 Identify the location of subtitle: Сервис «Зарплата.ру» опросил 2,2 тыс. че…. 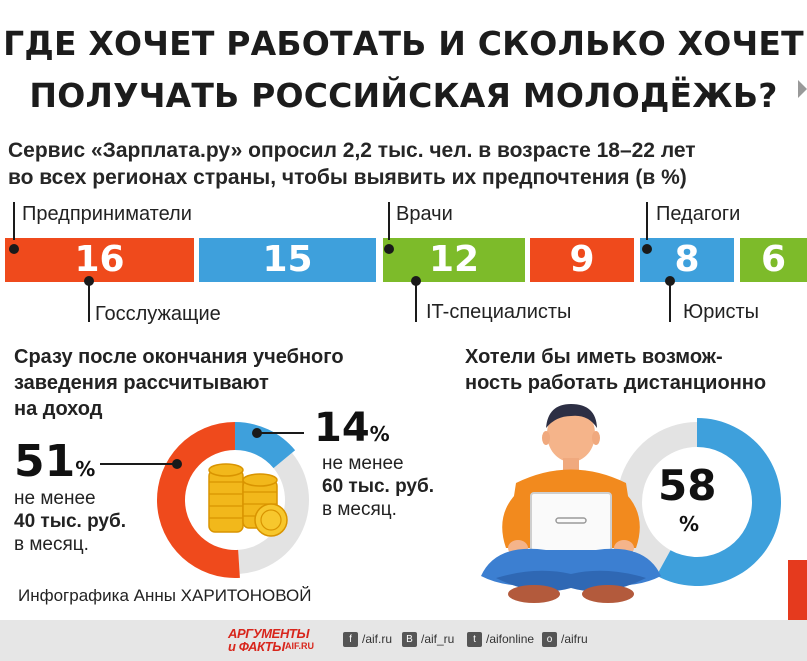
(403, 164).